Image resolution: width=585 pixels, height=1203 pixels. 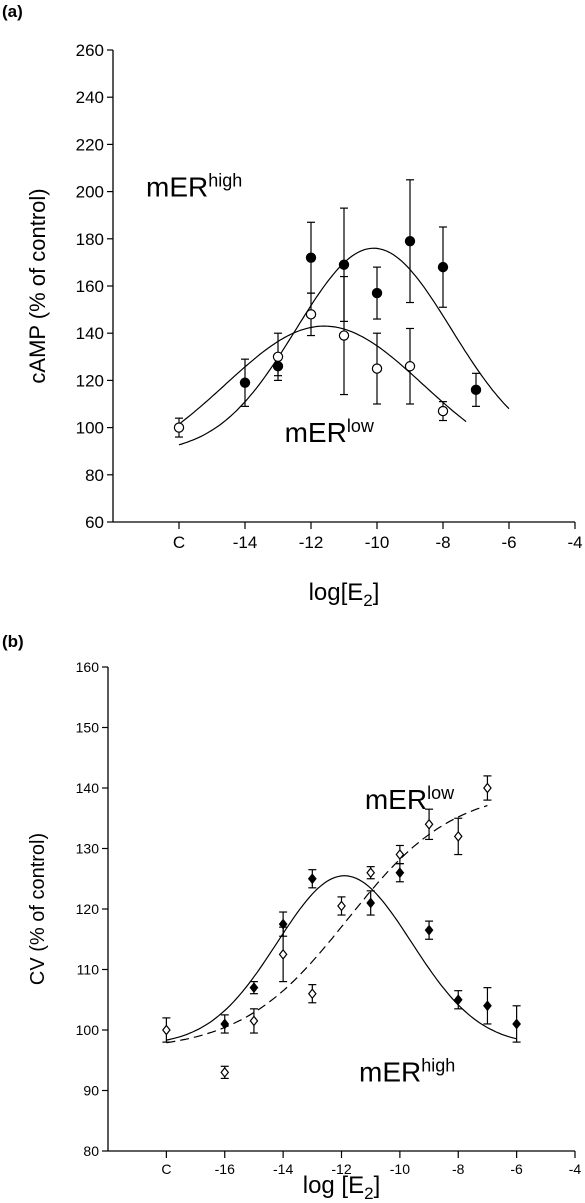 What do you see at coordinates (333, 1185) in the screenshot?
I see `x-axis-title-main: log [E` at bounding box center [333, 1185].